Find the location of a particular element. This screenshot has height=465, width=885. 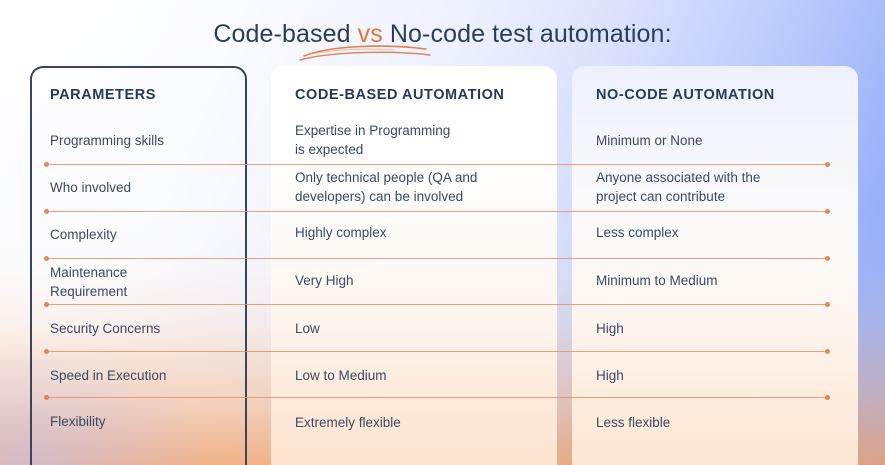

table-cell-parameter: Programming skills is located at coordinates (107, 140).